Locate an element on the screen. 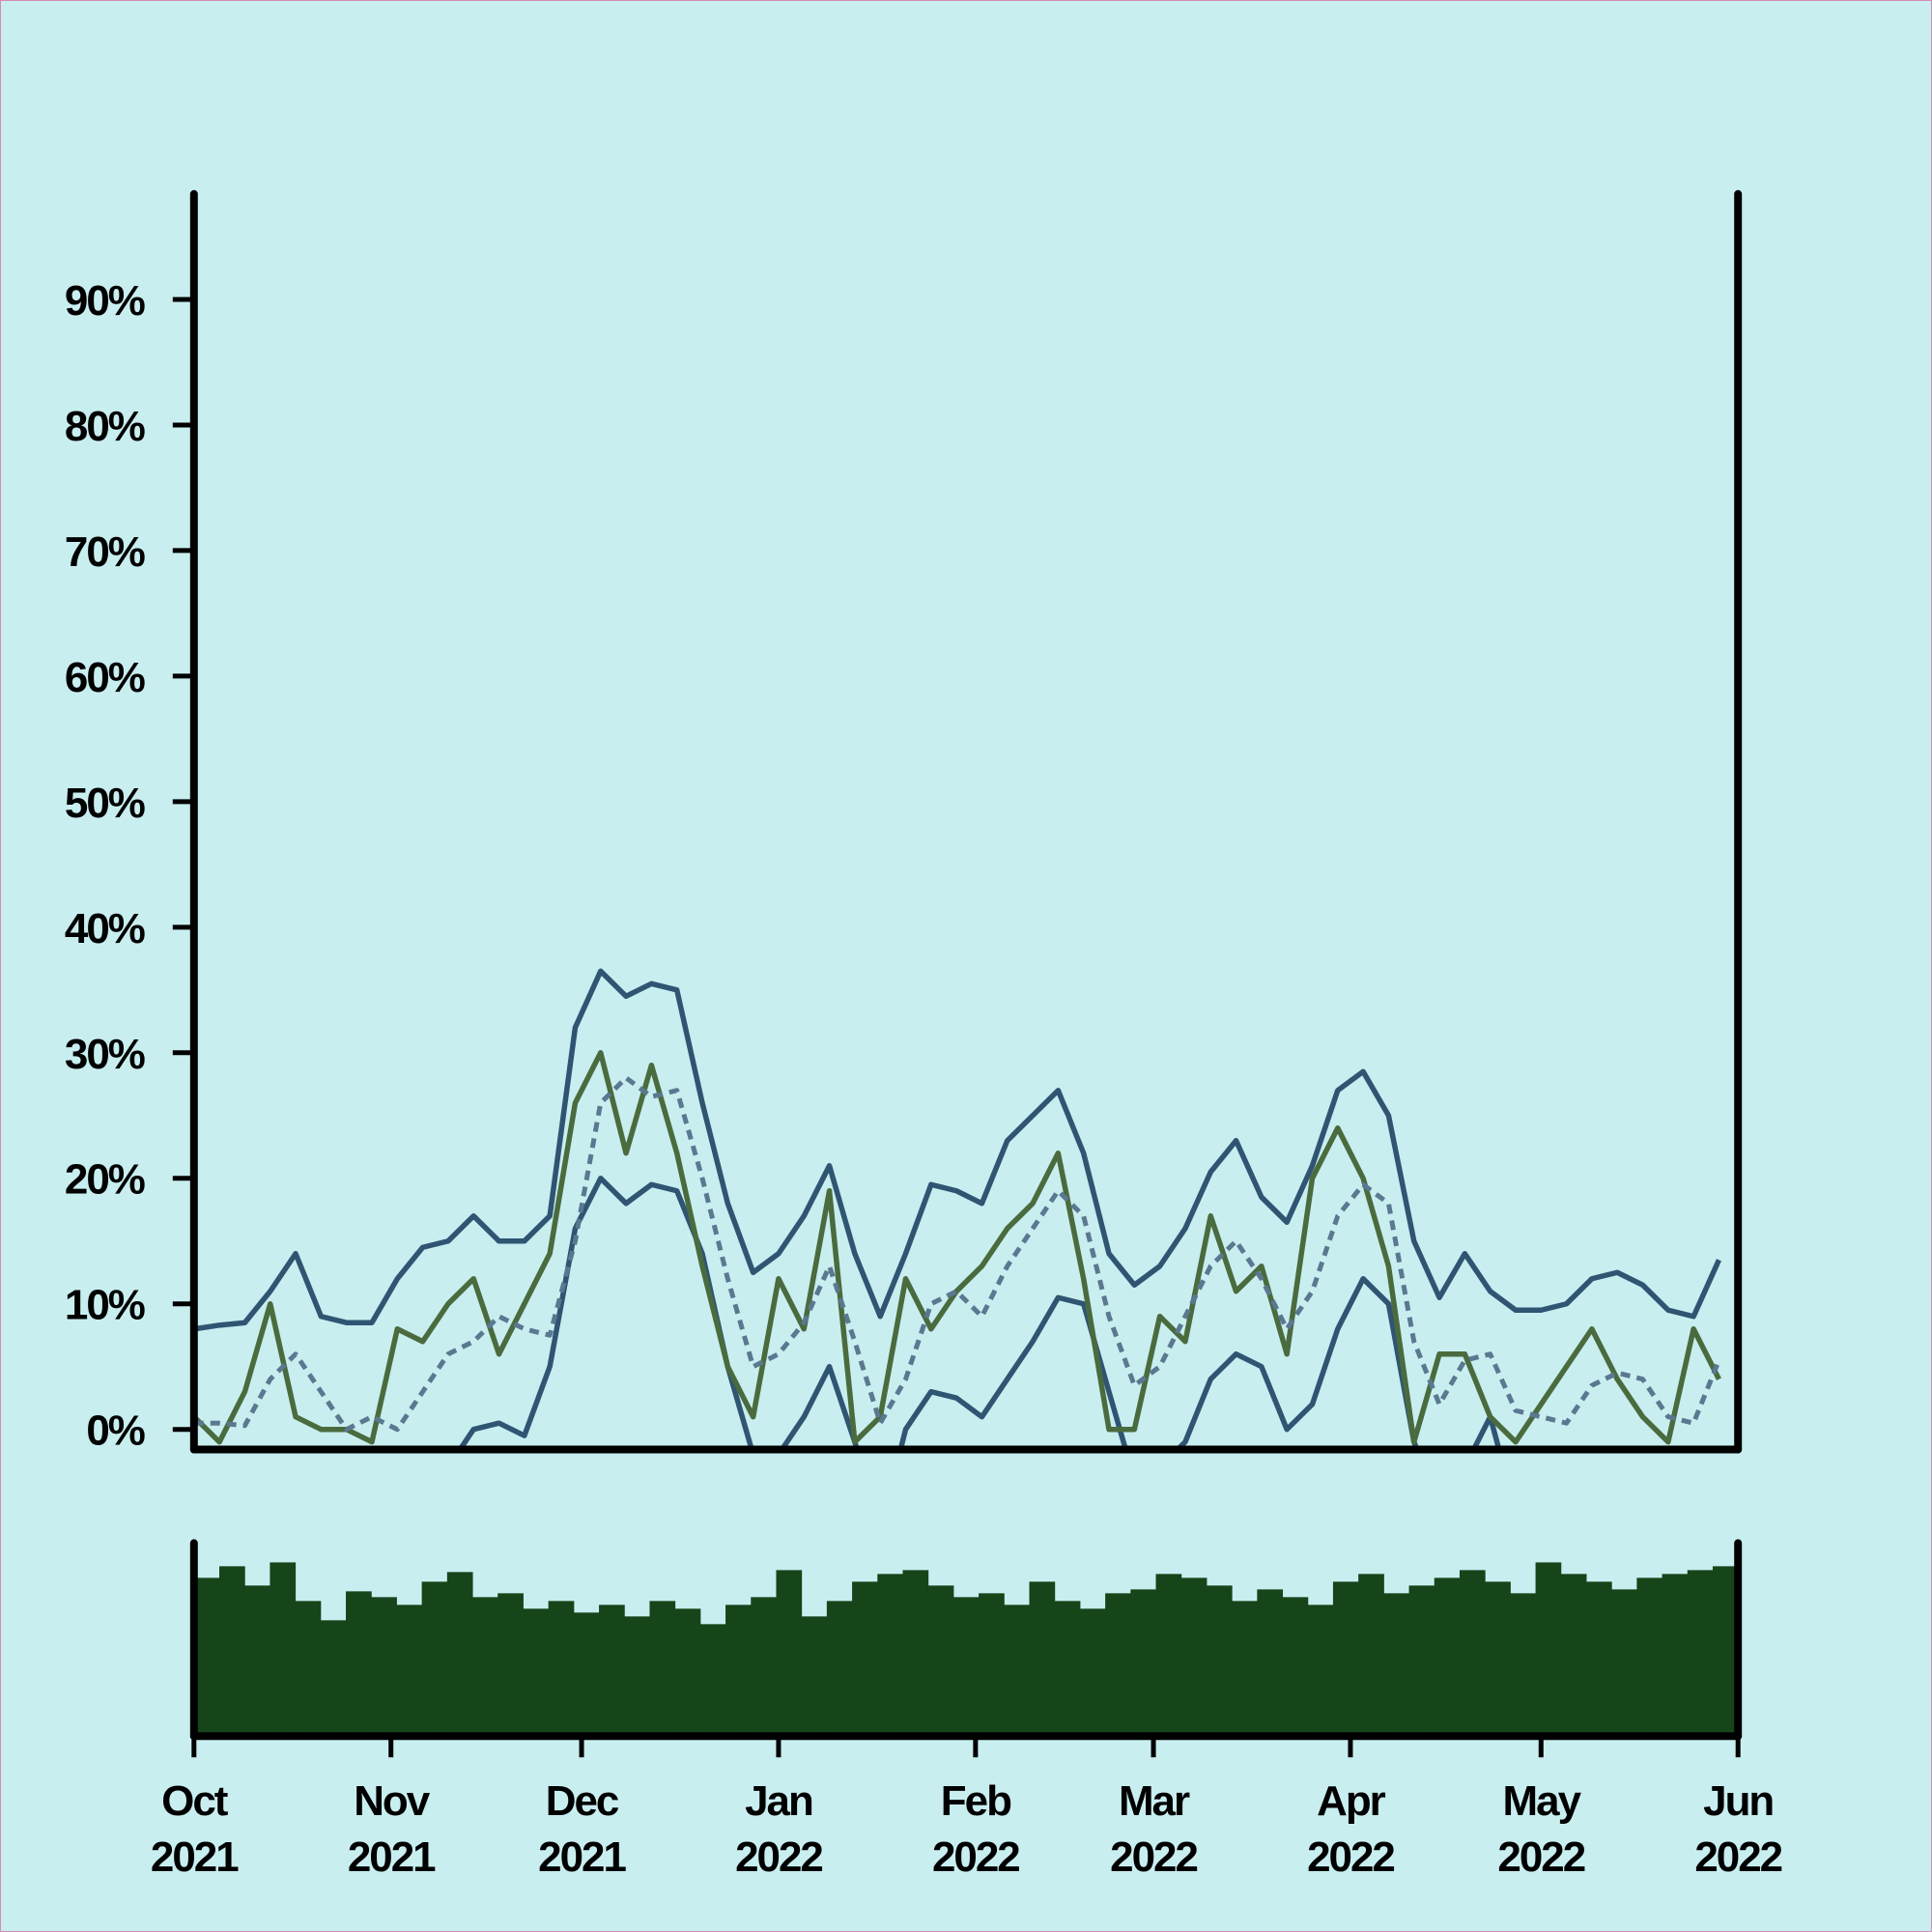  x-tick-label: Nov 2021 is located at coordinates (392, 1829).